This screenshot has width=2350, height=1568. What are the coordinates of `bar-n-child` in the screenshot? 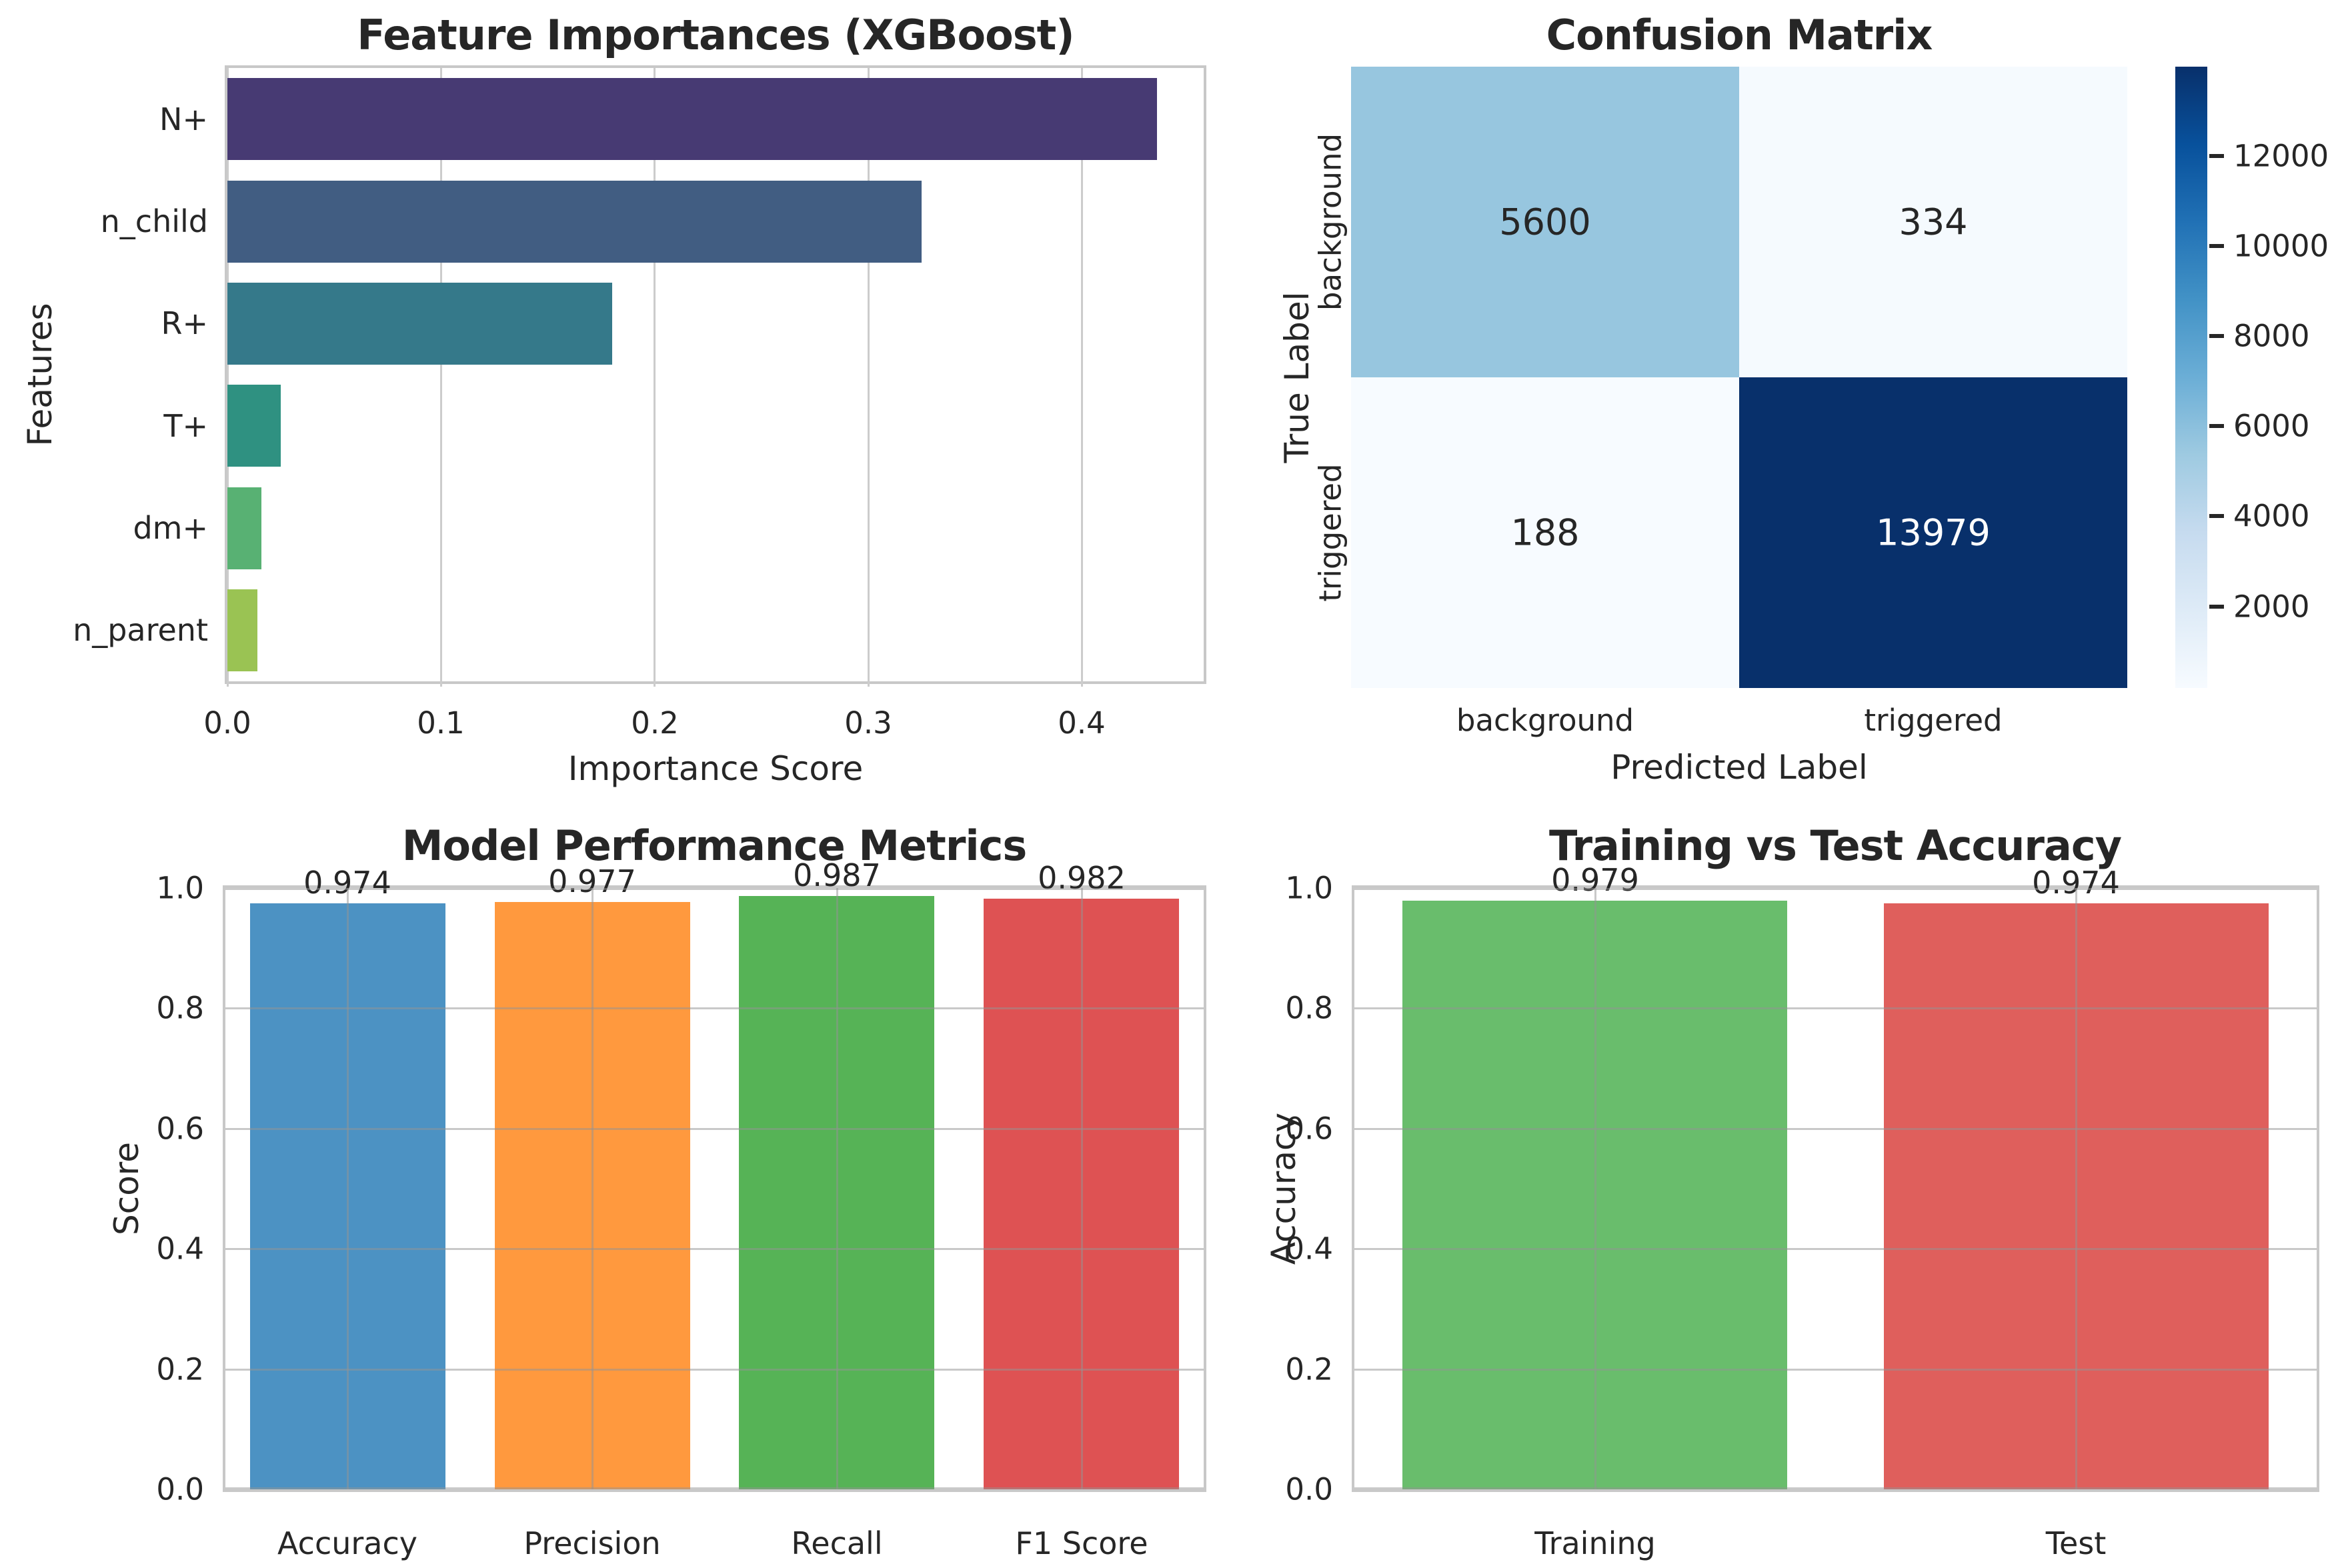 It's located at (574, 222).